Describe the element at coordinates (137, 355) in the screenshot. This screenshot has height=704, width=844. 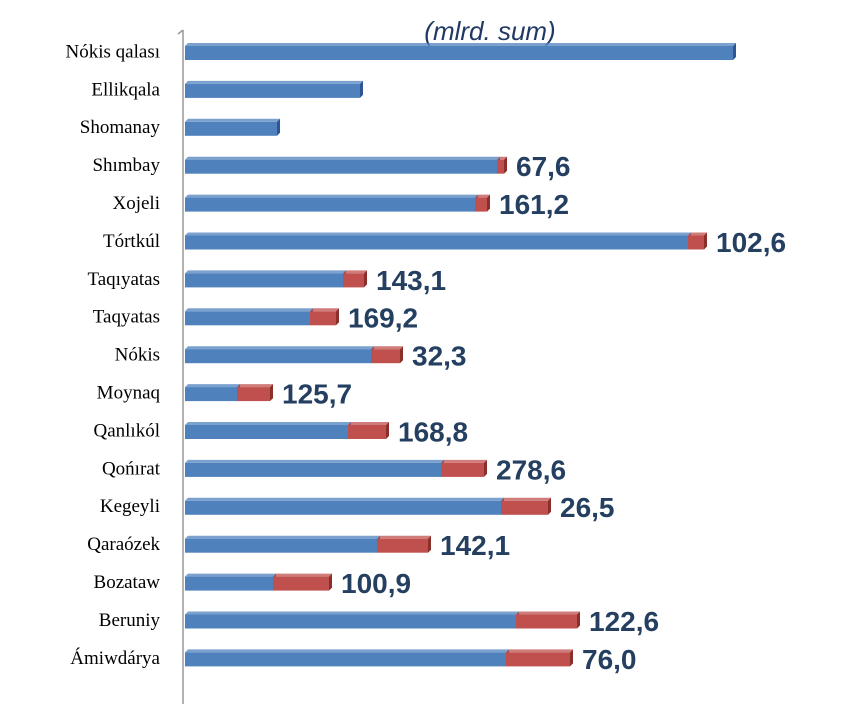
I see `category-label: Nókis` at that location.